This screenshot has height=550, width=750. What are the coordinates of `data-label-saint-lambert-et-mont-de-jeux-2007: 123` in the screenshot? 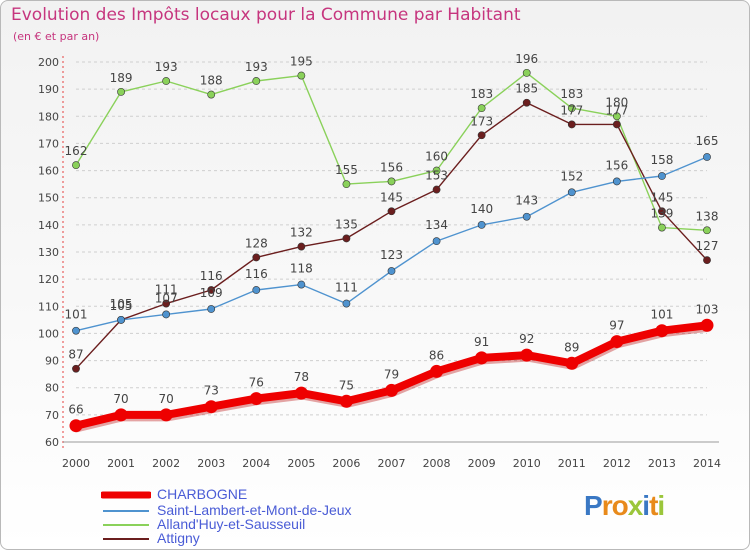 It's located at (391, 255).